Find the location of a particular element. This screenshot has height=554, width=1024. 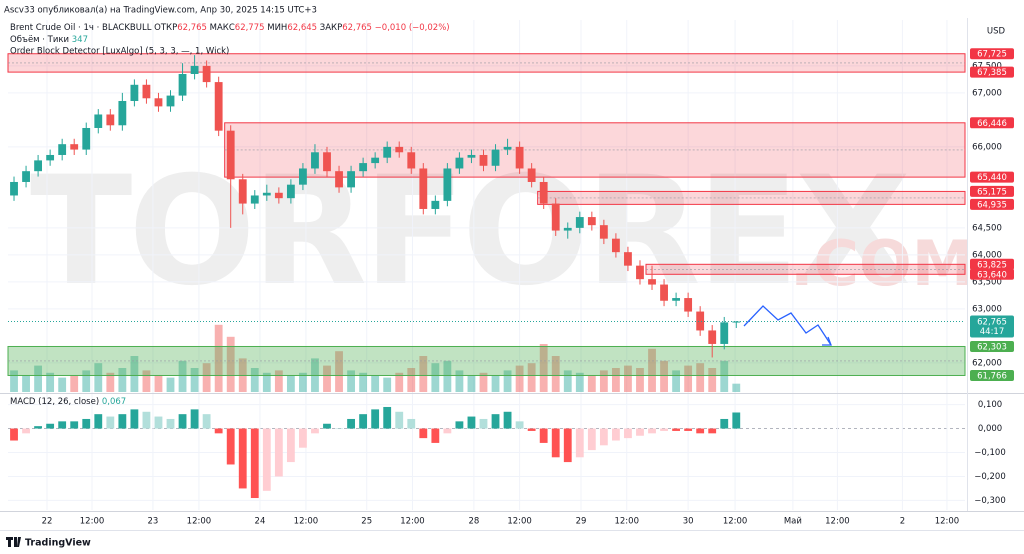

high-label: МАКС is located at coordinates (222, 28).